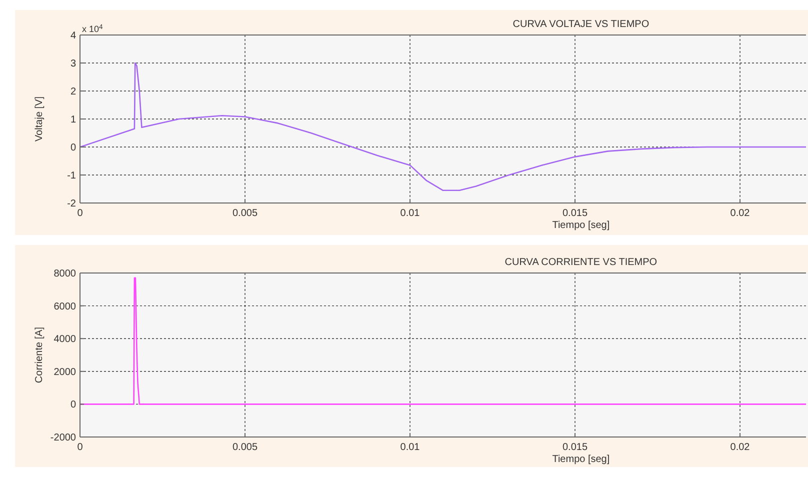 The image size is (808, 487). Describe the element at coordinates (73, 36) in the screenshot. I see `y-tick-label: 4` at that location.